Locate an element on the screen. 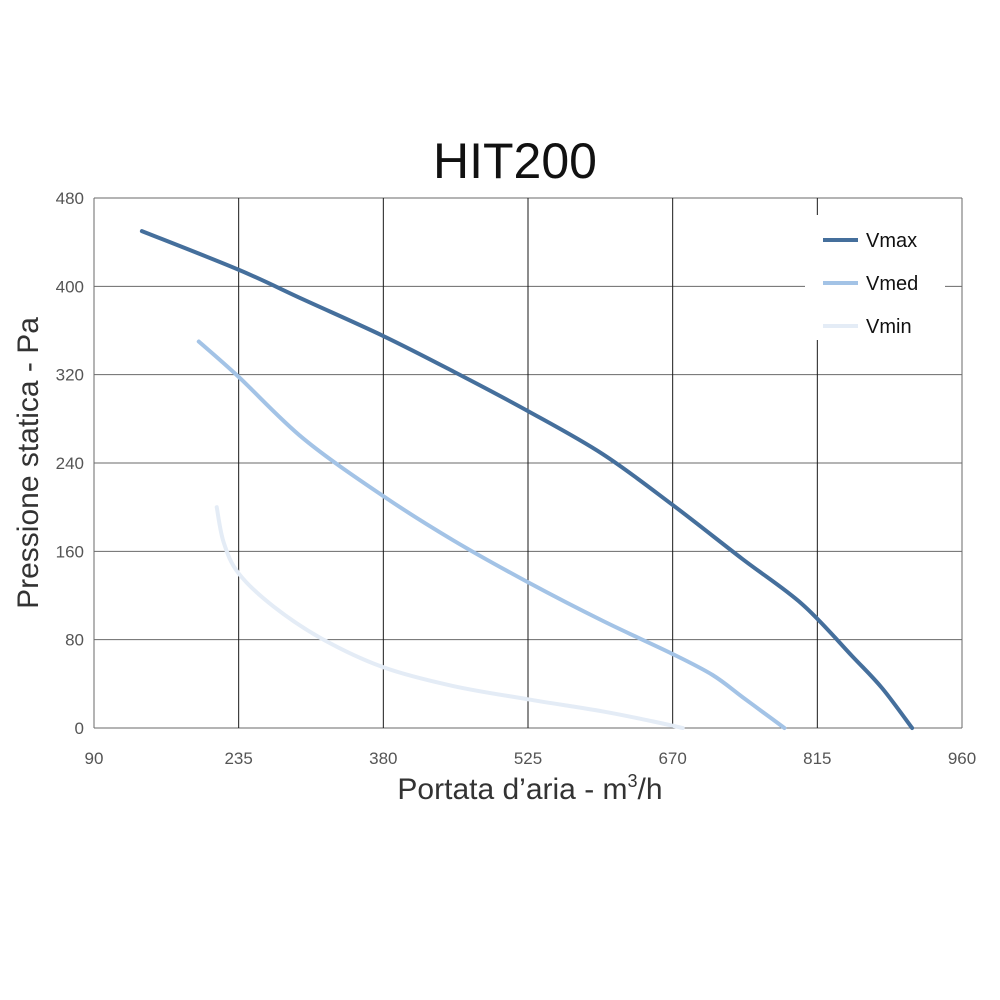 Image resolution: width=1000 pixels, height=1000 pixels. chart-title: HIT200 is located at coordinates (515, 161).